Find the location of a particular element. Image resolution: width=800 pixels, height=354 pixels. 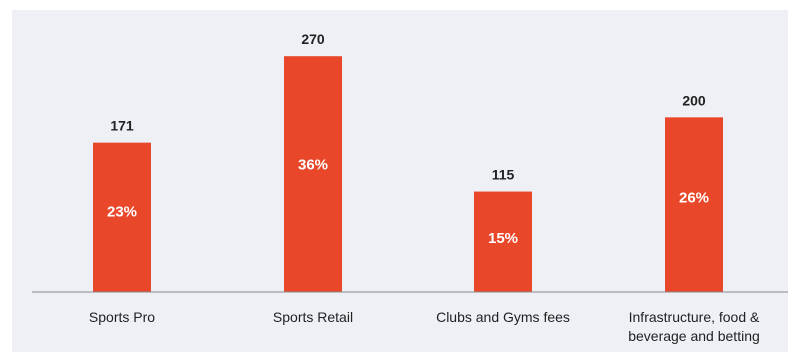

percent-label-4: 26% is located at coordinates (694, 198).